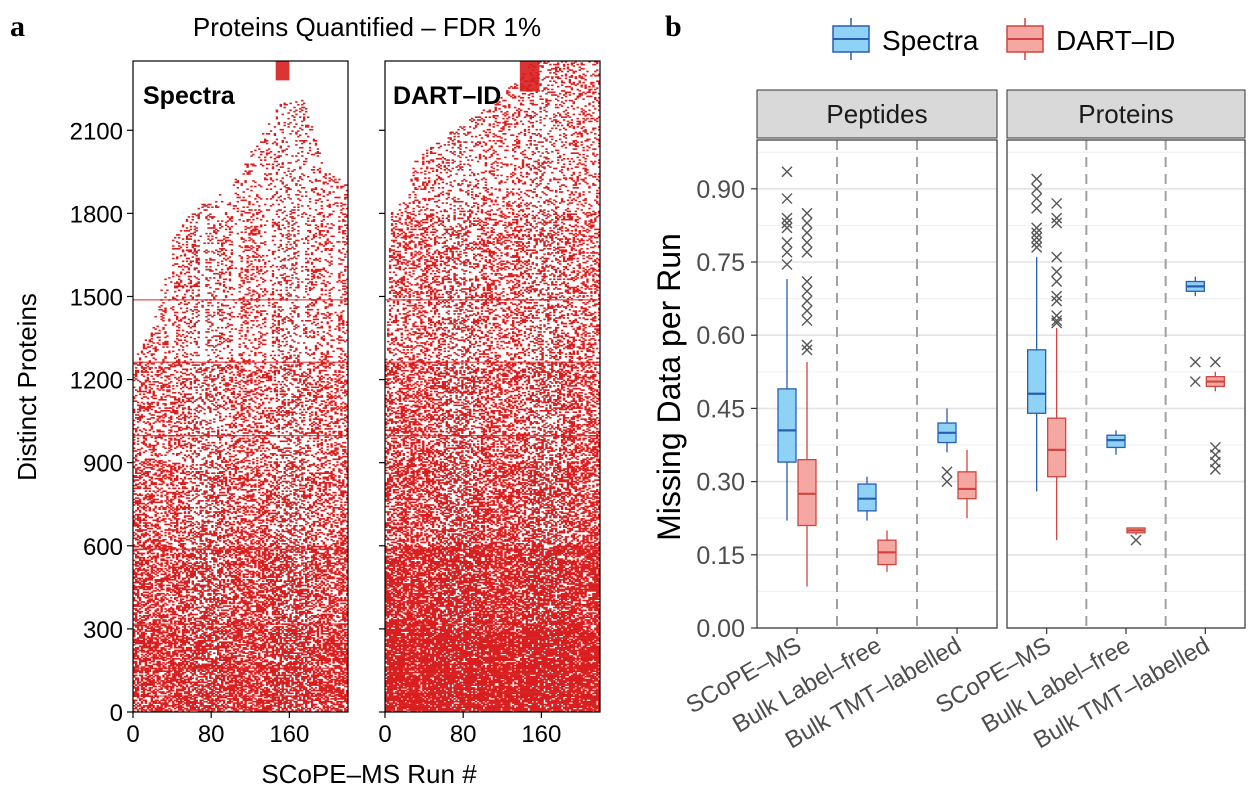 This screenshot has width=1249, height=787. What do you see at coordinates (27, 387) in the screenshot?
I see `panel-a-y-axis-label: Distinct Proteins` at bounding box center [27, 387].